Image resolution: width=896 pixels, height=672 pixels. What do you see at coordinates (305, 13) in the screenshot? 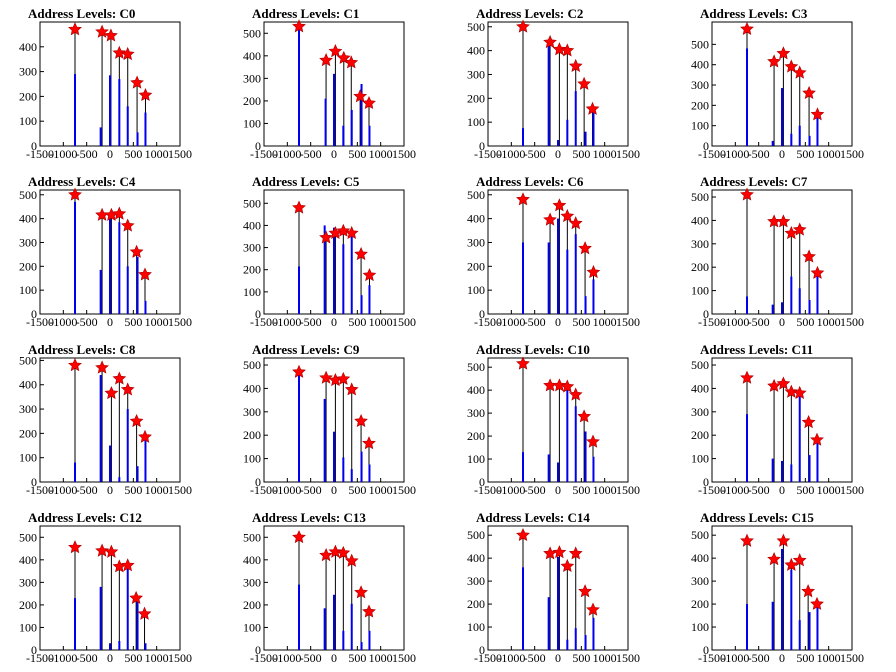
I see `chart-title: Address Levels: C1` at bounding box center [305, 13].